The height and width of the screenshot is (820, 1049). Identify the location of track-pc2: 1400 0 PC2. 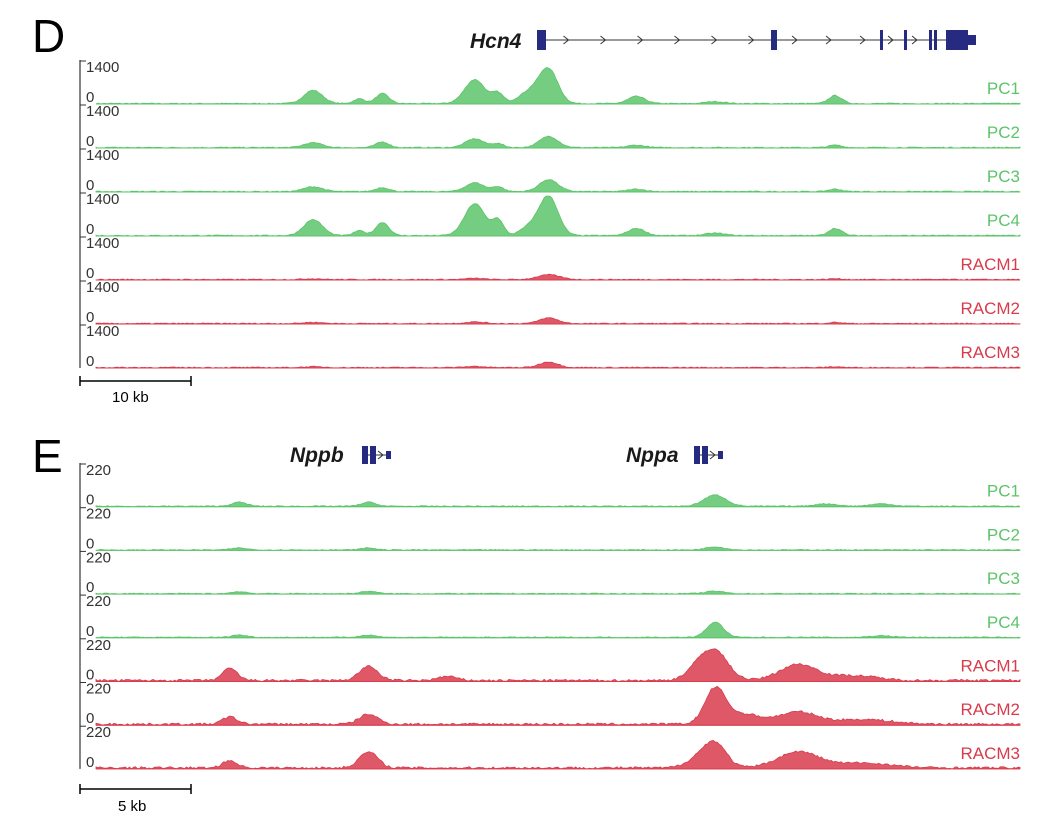
(550, 126).